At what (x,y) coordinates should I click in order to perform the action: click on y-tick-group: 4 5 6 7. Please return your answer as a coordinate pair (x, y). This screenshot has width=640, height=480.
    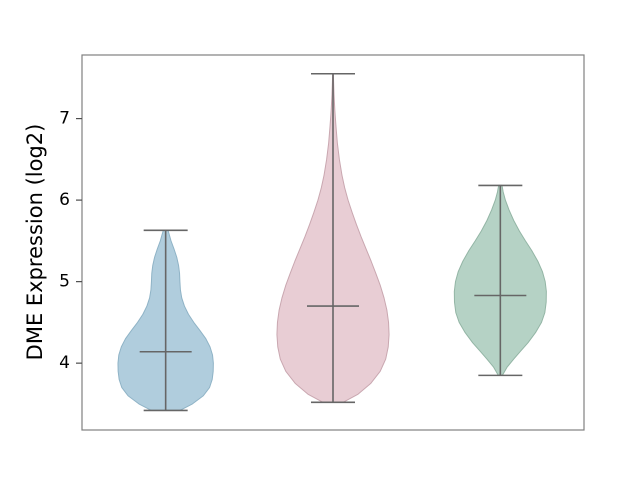
    Looking at the image, I should click on (70, 241).